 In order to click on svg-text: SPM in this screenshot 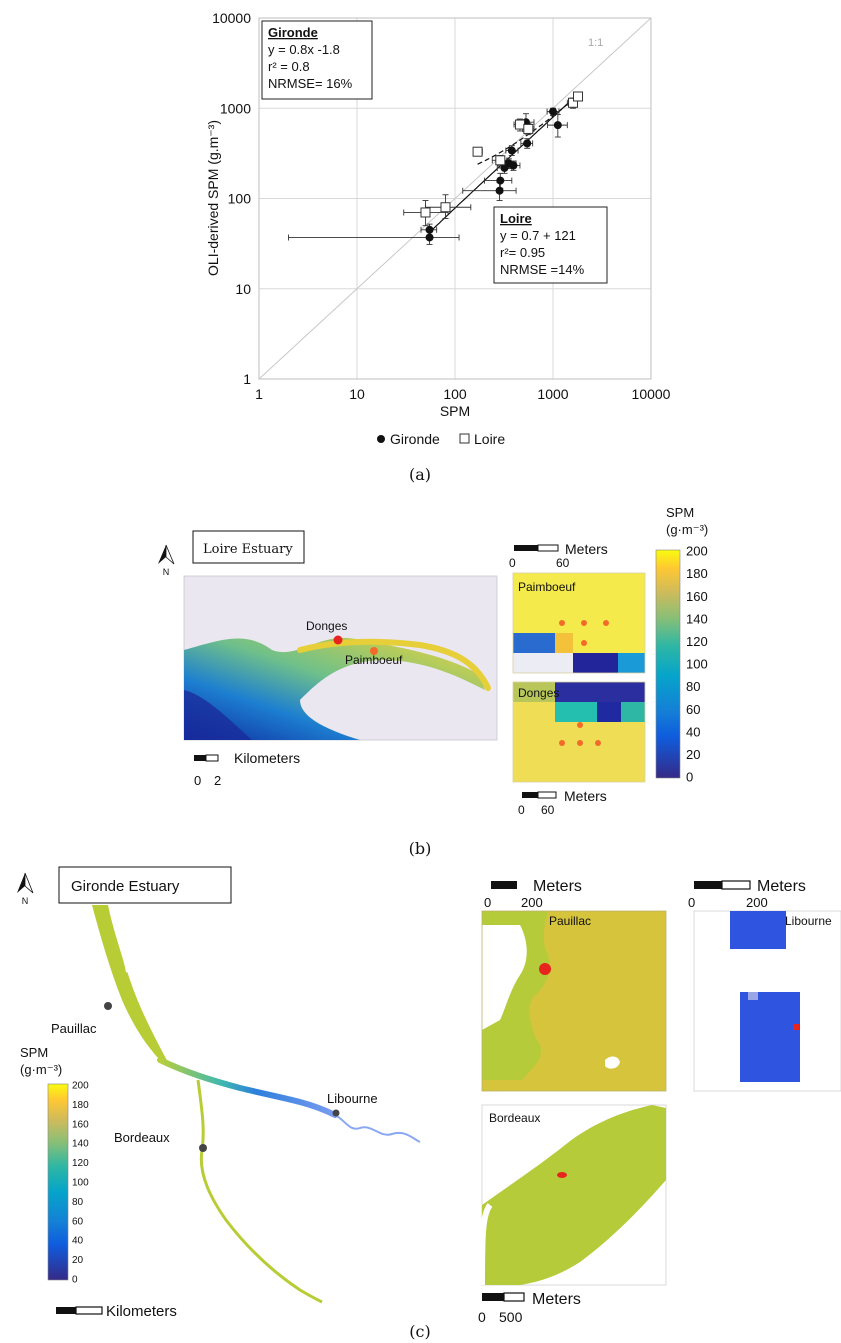, I will do `click(680, 512)`.